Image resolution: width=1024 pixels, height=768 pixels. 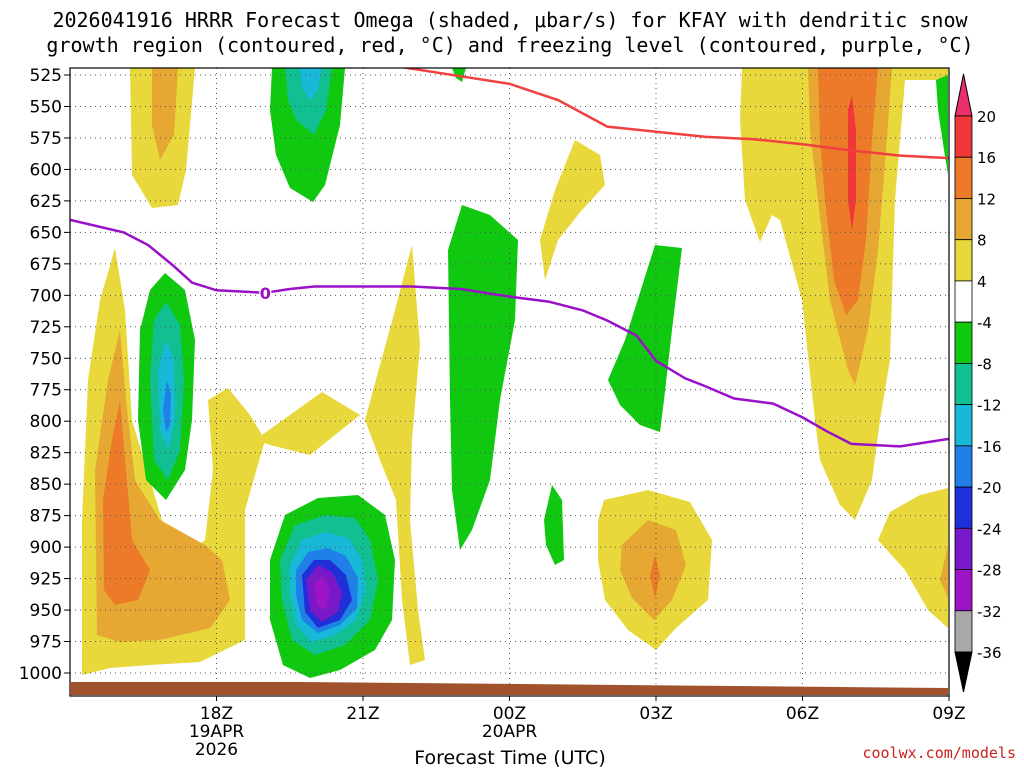 What do you see at coordinates (674, 114) in the screenshot?
I see `dendritic-growth-contour` at bounding box center [674, 114].